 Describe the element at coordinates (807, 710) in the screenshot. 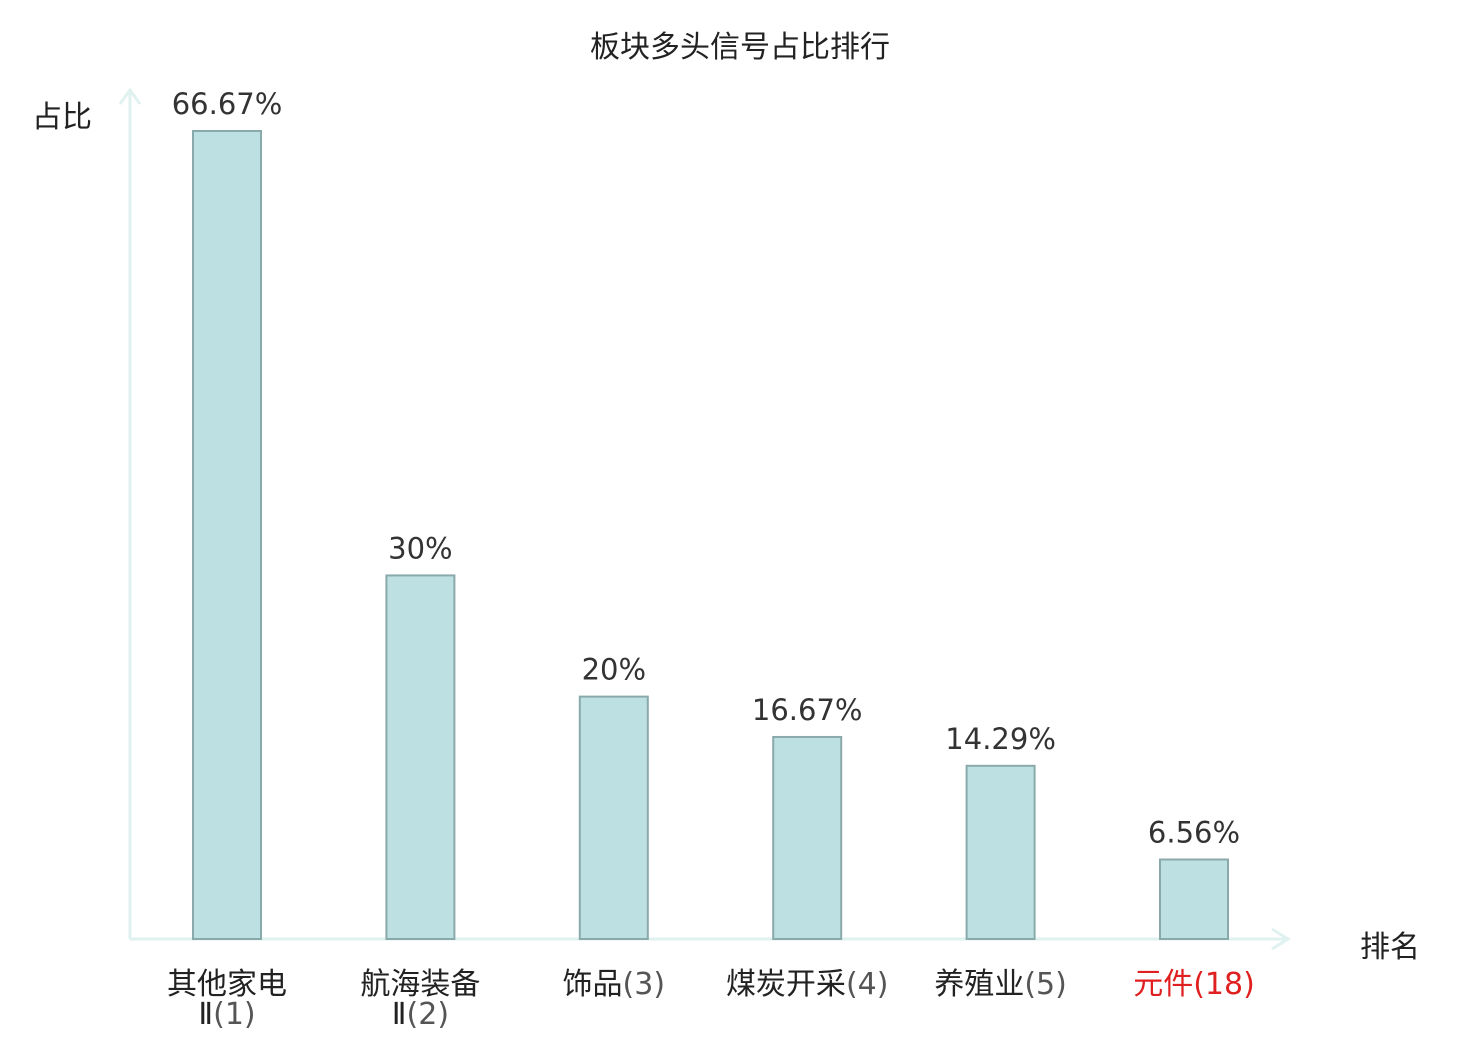

I see `data-label: 16.67%` at that location.